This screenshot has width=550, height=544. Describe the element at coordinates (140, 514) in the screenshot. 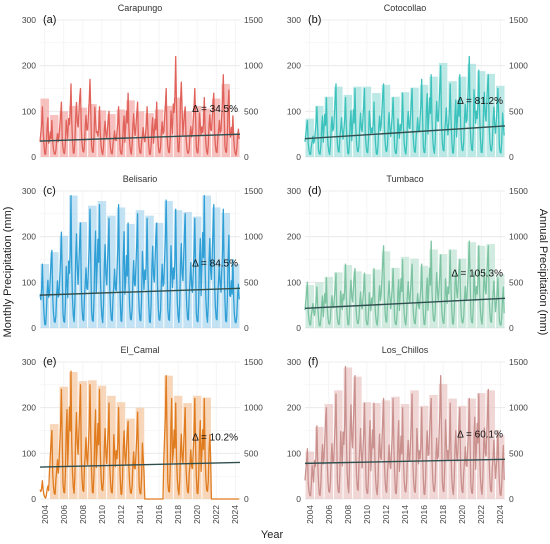

I see `x-tick-label: 2014` at that location.